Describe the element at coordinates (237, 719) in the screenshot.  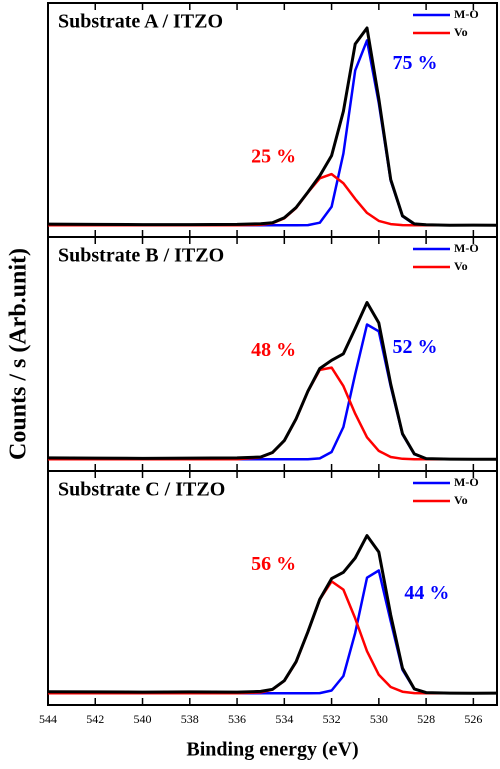
I see `x-tick-label: 536` at that location.